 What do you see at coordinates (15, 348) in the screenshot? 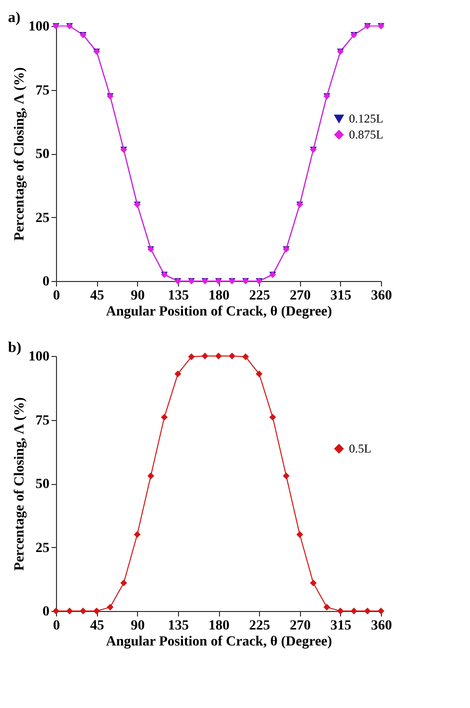
I see `chart-title: b)` at bounding box center [15, 348].